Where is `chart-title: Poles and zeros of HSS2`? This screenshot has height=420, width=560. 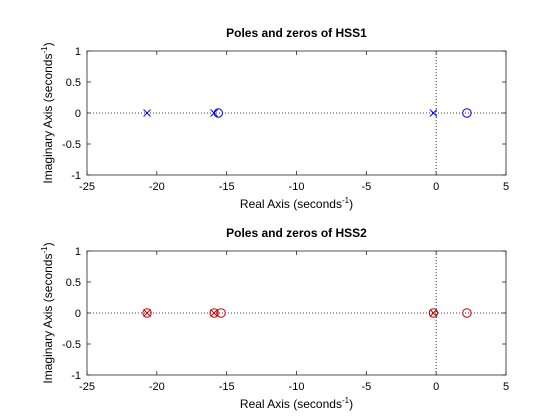
chart-title: Poles and zeros of HSS2 is located at coordinates (296, 233).